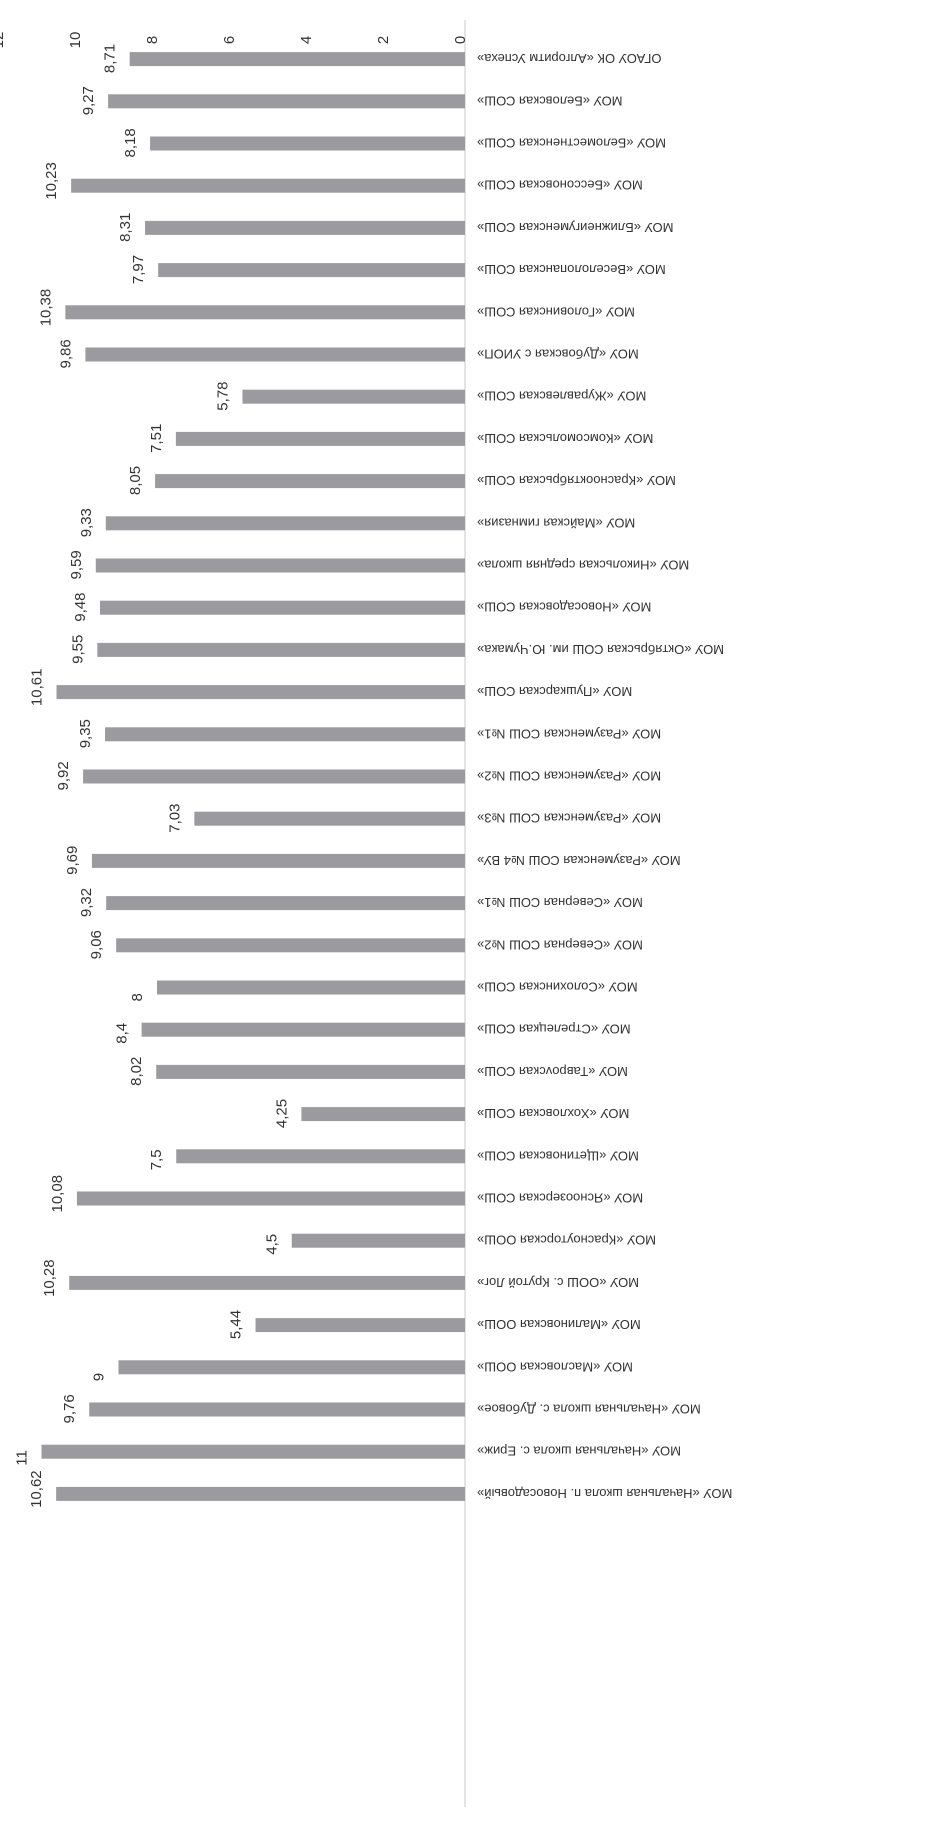  What do you see at coordinates (86, 902) in the screenshot?
I see `data-label: 9,32` at bounding box center [86, 902].